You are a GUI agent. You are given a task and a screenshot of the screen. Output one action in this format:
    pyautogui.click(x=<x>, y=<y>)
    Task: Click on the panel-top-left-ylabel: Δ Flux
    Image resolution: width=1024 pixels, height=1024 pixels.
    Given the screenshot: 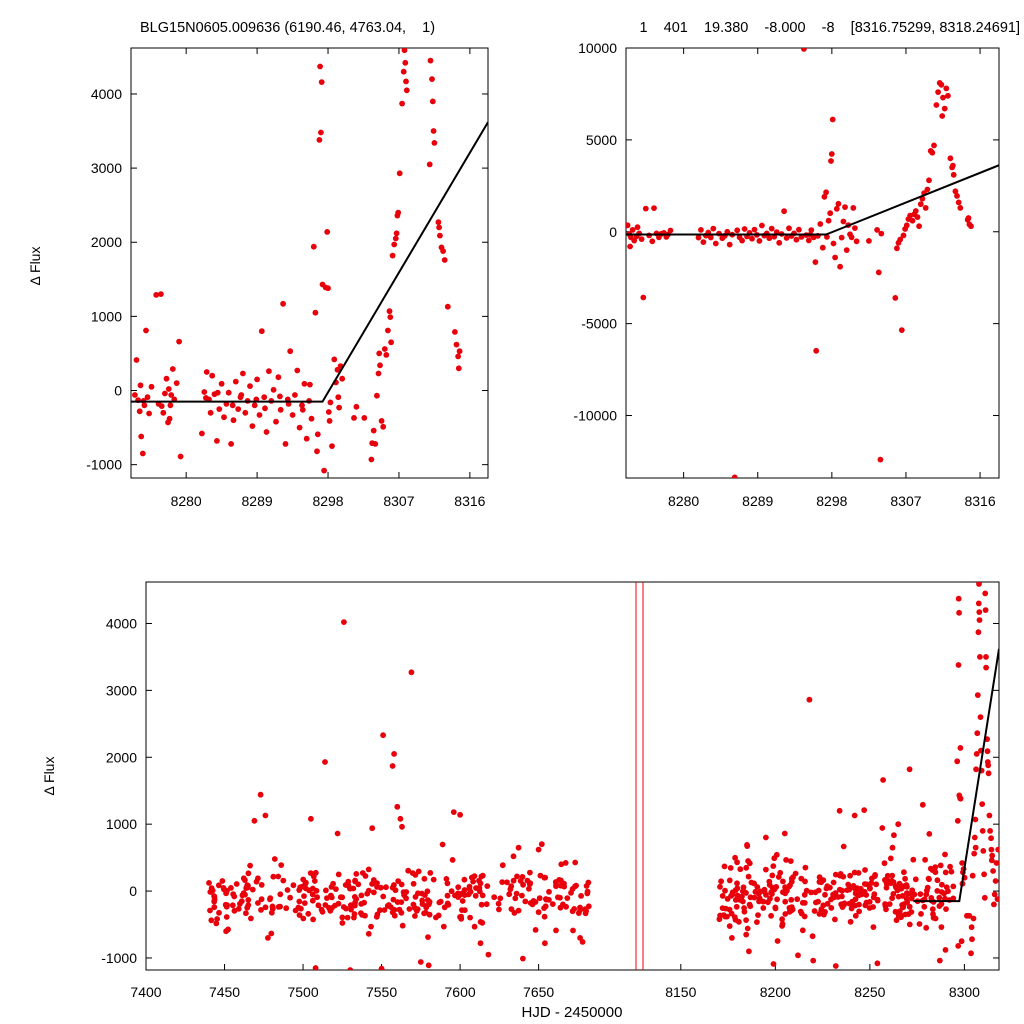 What is the action you would take?
    pyautogui.click(x=35, y=266)
    